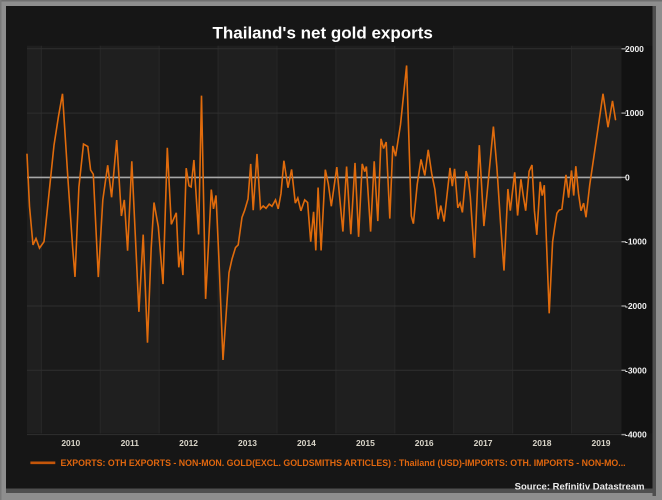  What do you see at coordinates (483, 443) in the screenshot?
I see `svg-text: 2017` at bounding box center [483, 443].